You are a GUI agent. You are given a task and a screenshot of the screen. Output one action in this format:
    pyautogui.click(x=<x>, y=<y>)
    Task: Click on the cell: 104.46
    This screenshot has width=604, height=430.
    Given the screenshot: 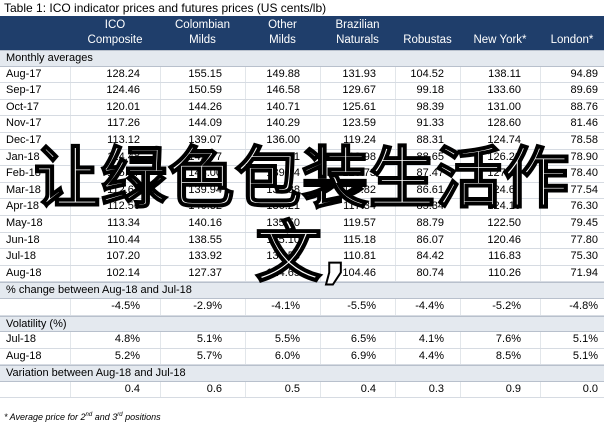 What is the action you would take?
    pyautogui.click(x=357, y=273)
    